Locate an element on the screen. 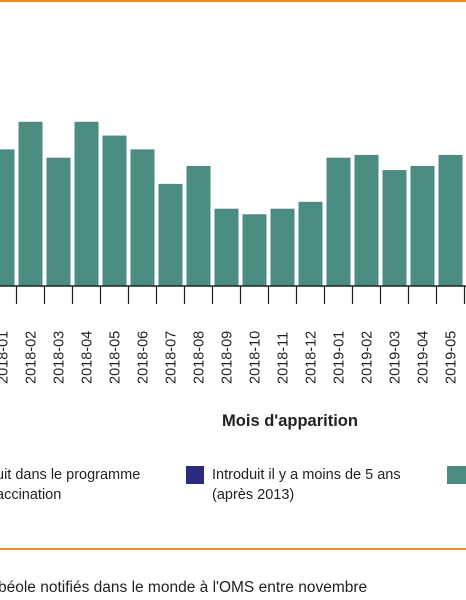 This screenshot has height=600, width=466. x-tick-label-2018-08: 2018-08 is located at coordinates (200, 357).